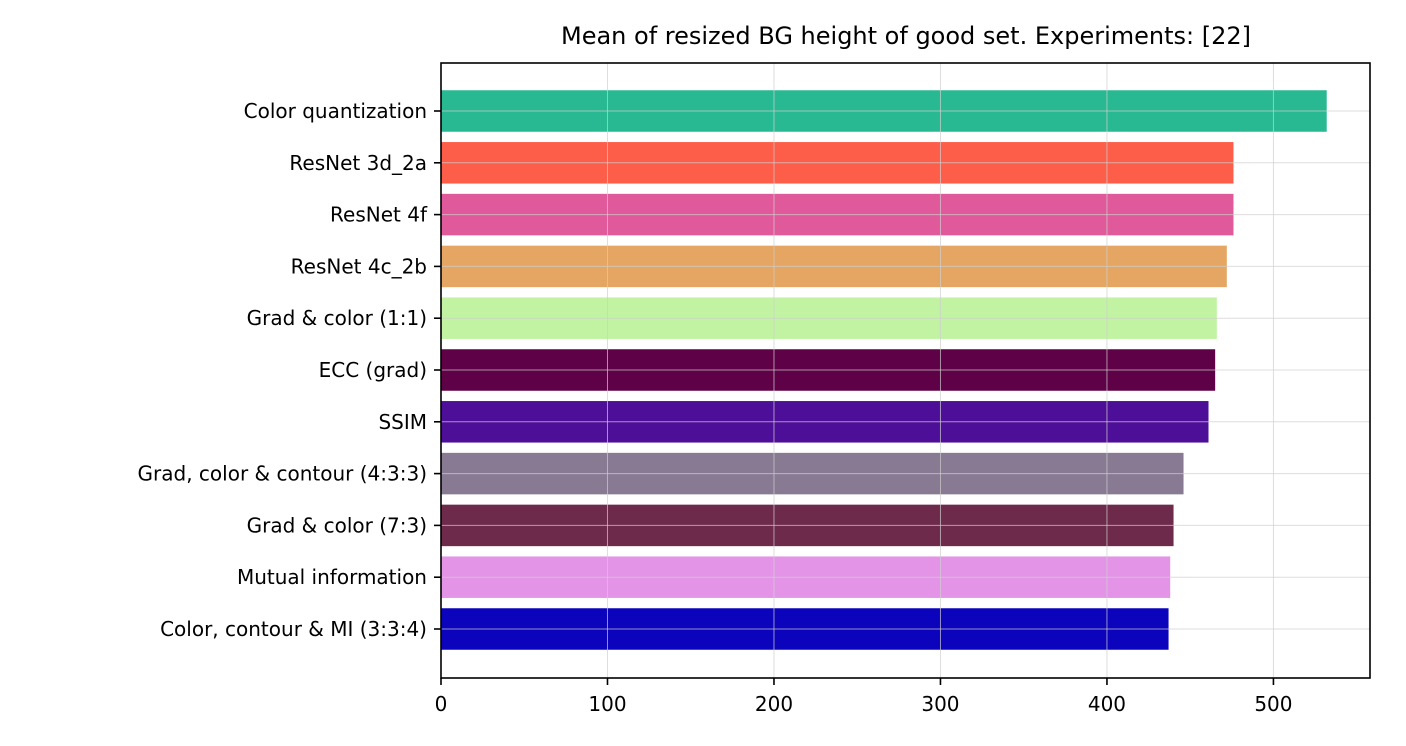 Image resolution: width=1406 pixels, height=746 pixels. Describe the element at coordinates (358, 163) in the screenshot. I see `category-label: ResNet 3d_2a` at that location.